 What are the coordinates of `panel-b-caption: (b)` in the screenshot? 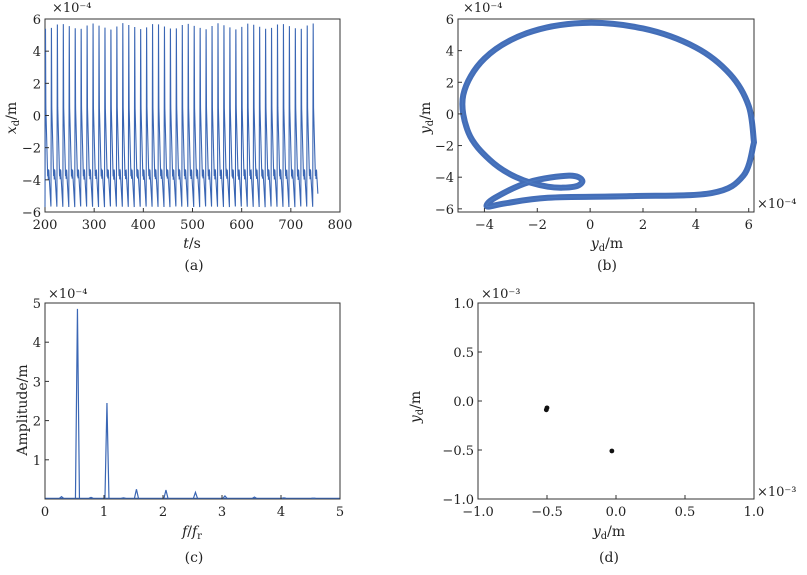 It's located at (607, 266).